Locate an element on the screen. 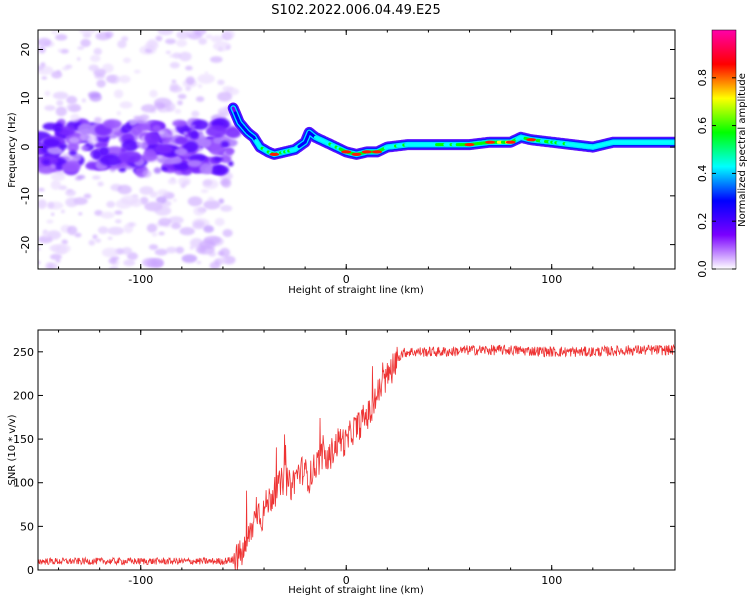 The width and height of the screenshot is (750, 600). y-tick-label: 250 is located at coordinates (23, 352).